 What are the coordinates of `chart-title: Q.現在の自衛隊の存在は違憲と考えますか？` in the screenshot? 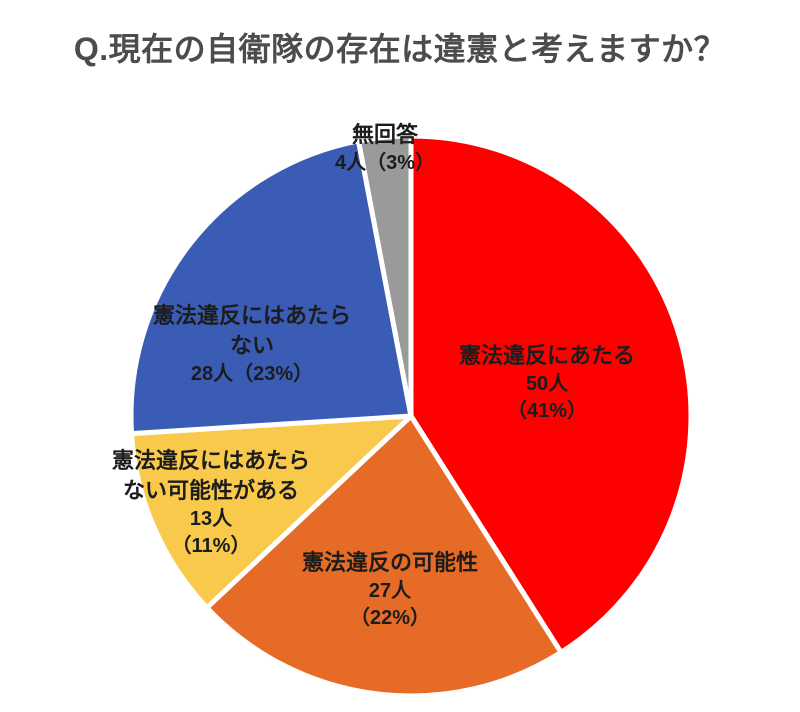 It's located at (400, 49).